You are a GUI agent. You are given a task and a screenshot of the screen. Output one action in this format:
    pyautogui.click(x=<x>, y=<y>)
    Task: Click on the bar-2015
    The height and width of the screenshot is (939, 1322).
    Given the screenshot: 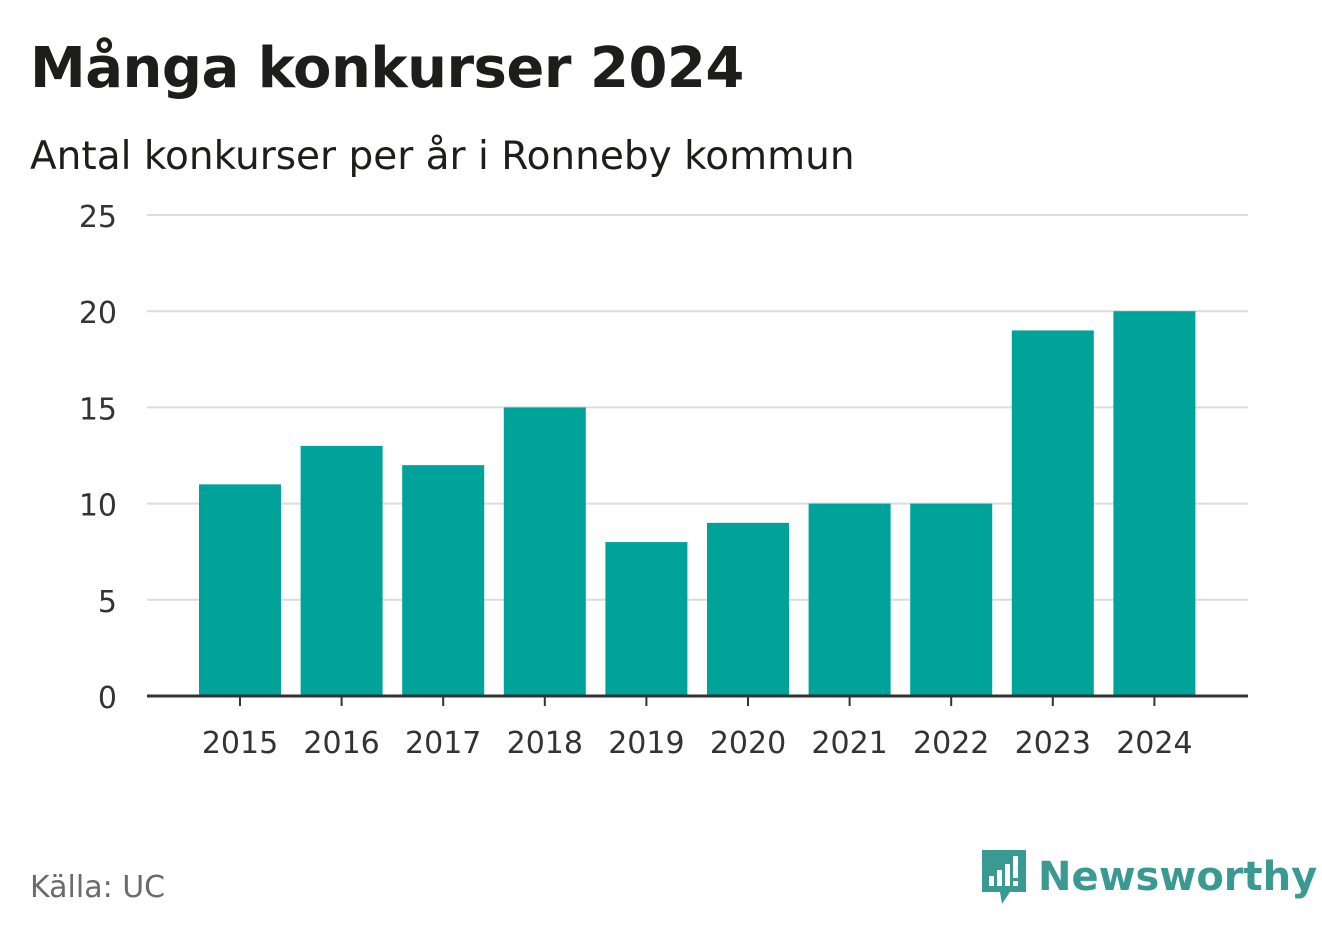 What is the action you would take?
    pyautogui.click(x=240, y=590)
    